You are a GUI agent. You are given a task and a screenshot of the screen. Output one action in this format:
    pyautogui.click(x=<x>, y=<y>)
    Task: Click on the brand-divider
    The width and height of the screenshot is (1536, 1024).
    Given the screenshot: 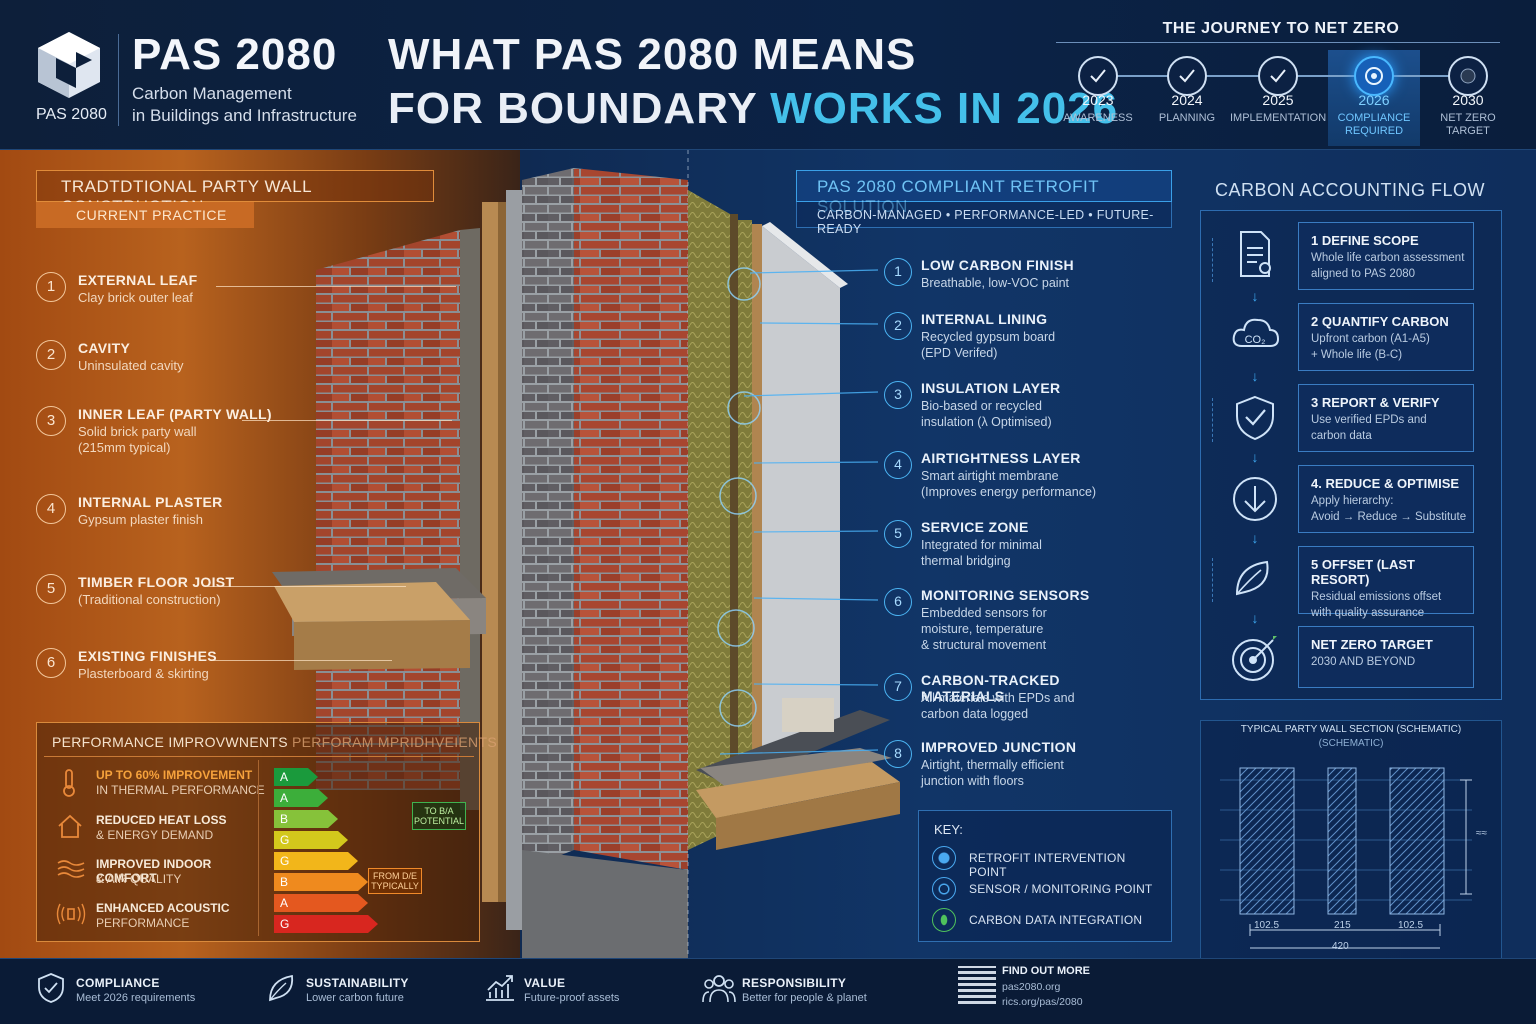 What is the action you would take?
    pyautogui.click(x=118, y=80)
    